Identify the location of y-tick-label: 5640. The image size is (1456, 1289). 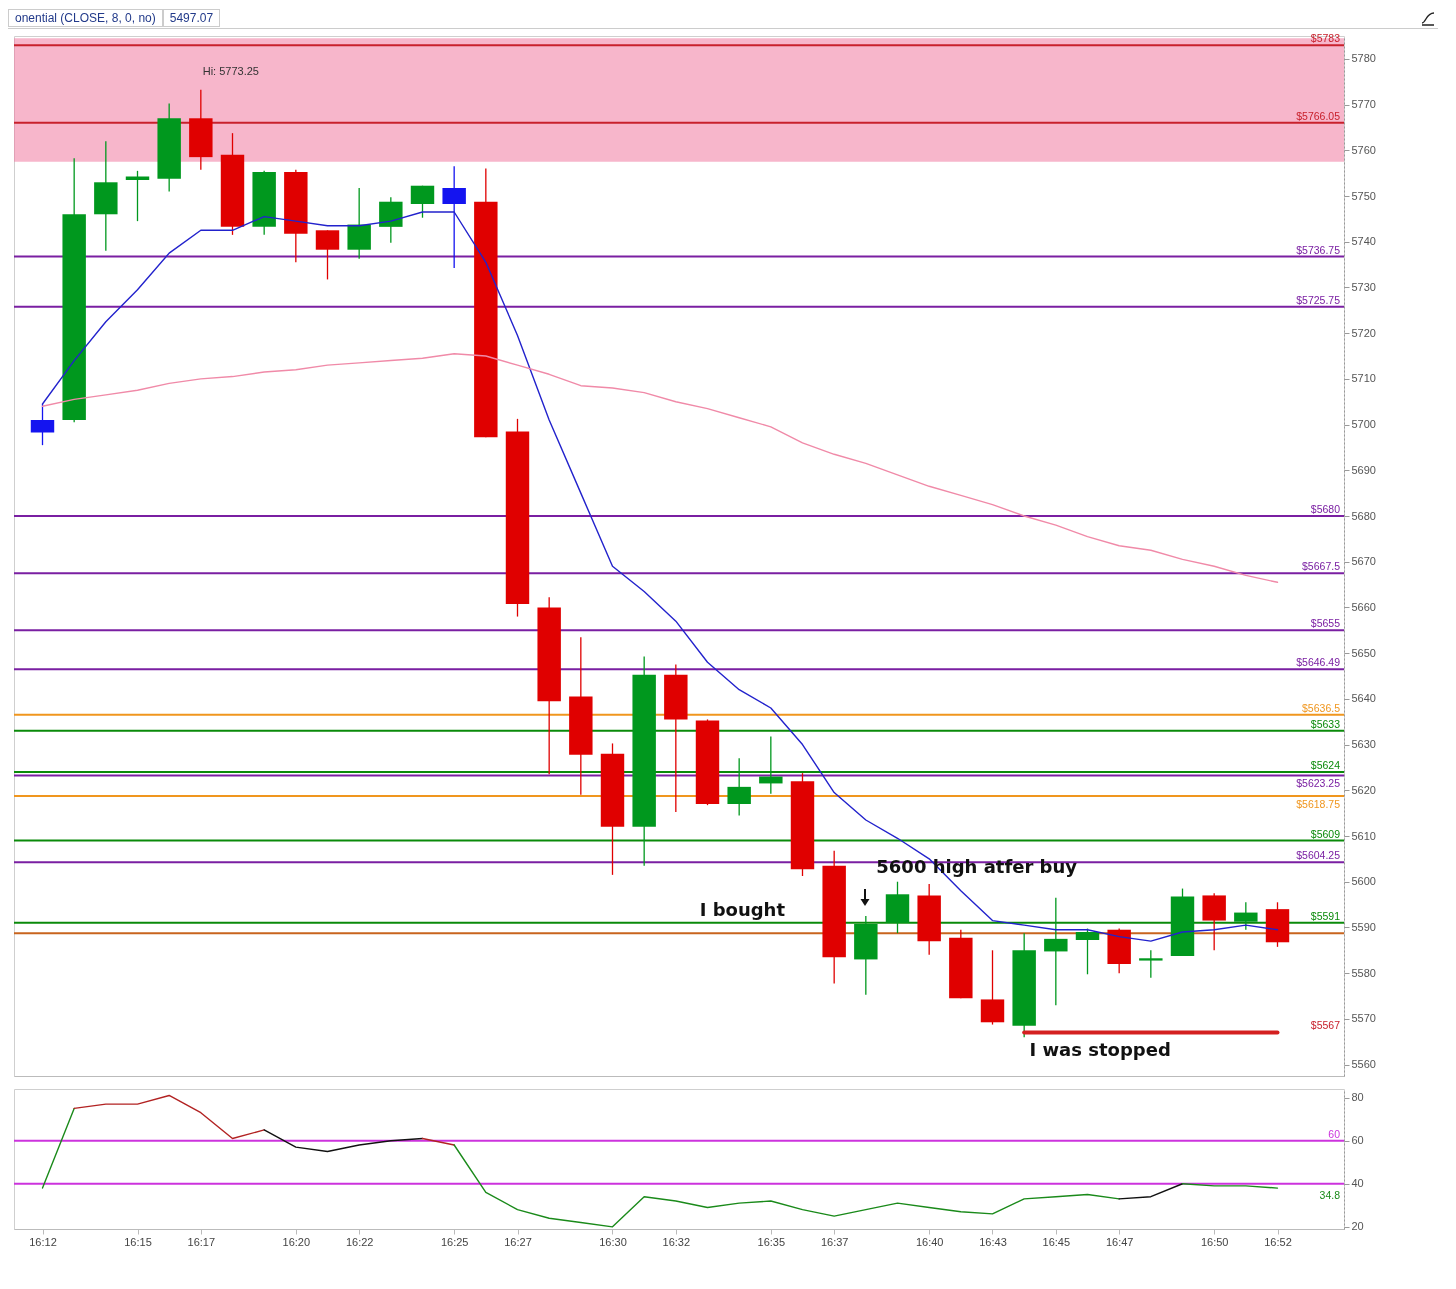
(1363, 698).